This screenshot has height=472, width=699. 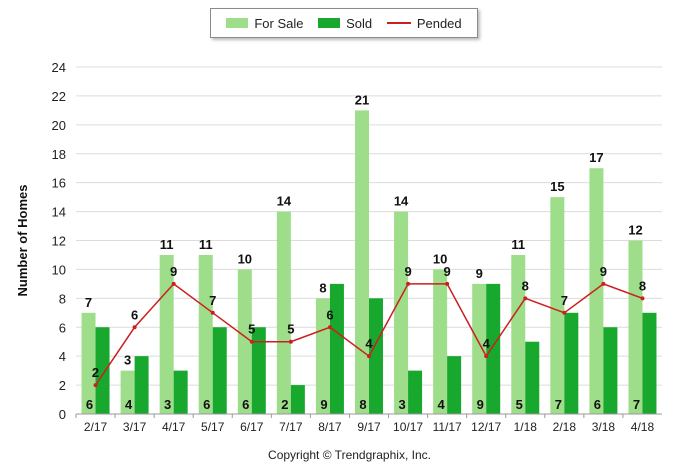 What do you see at coordinates (532, 377) in the screenshot?
I see `bar-sold-1/18` at bounding box center [532, 377].